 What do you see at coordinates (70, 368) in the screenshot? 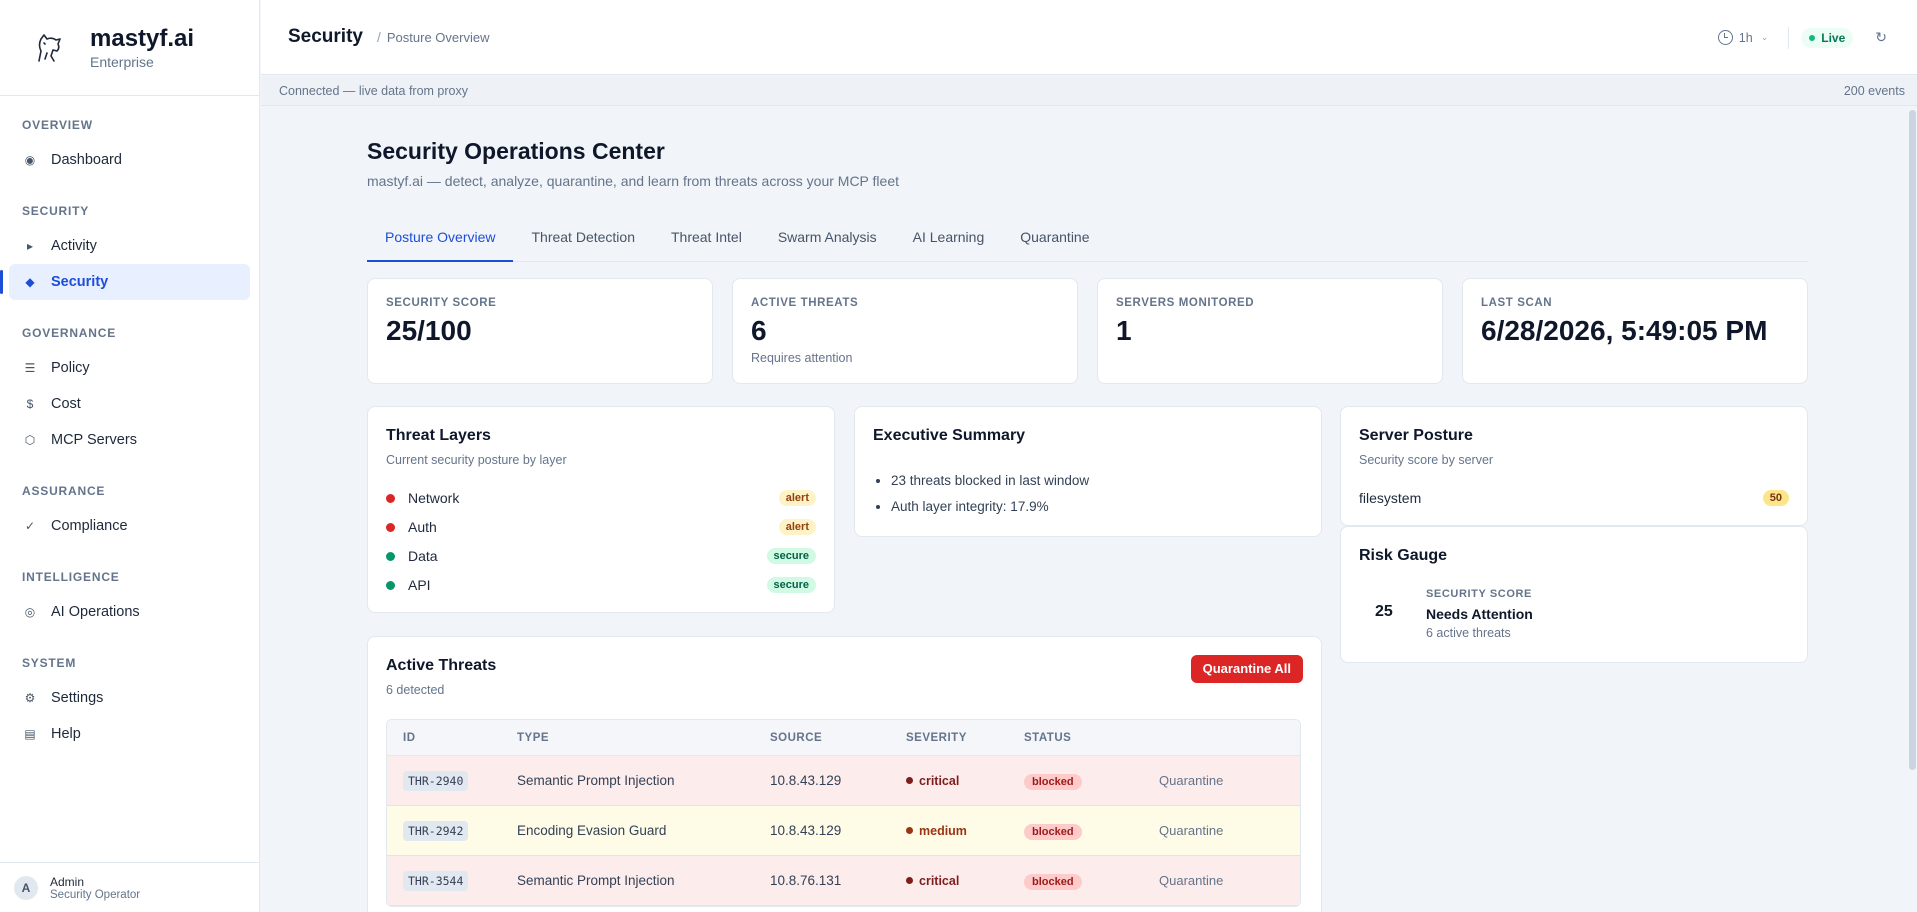
I see `sidebar-item-label: Policy` at bounding box center [70, 368].